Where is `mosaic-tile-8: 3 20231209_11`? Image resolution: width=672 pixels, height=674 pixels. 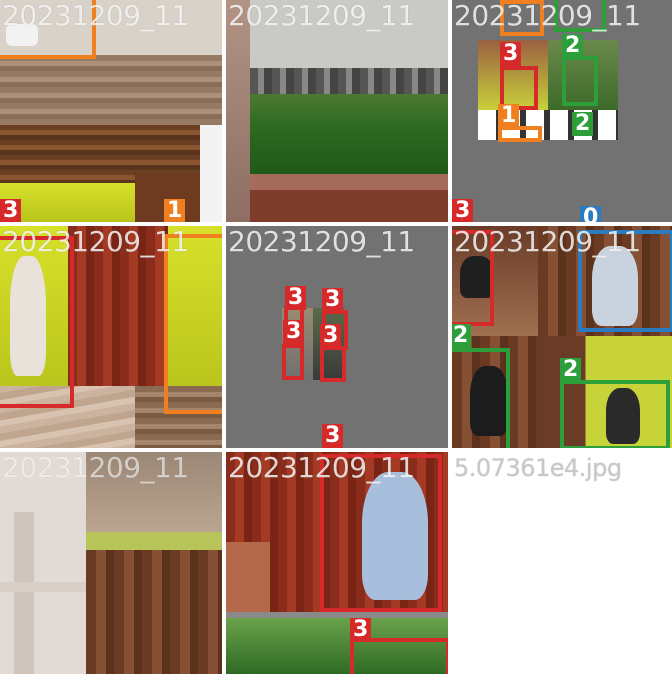
mosaic-tile-8: 3 20231209_11 is located at coordinates (337, 563).